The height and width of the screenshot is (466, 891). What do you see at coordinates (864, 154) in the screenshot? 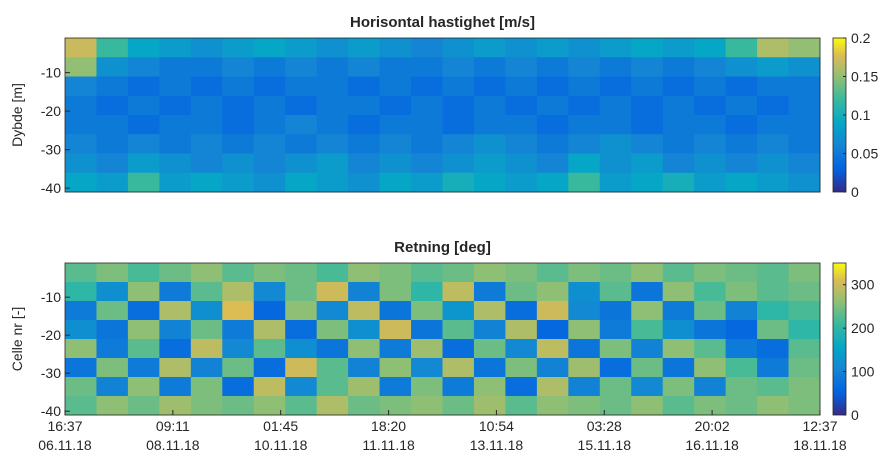
I see `colorbar-tick-label: 0.05` at bounding box center [864, 154].